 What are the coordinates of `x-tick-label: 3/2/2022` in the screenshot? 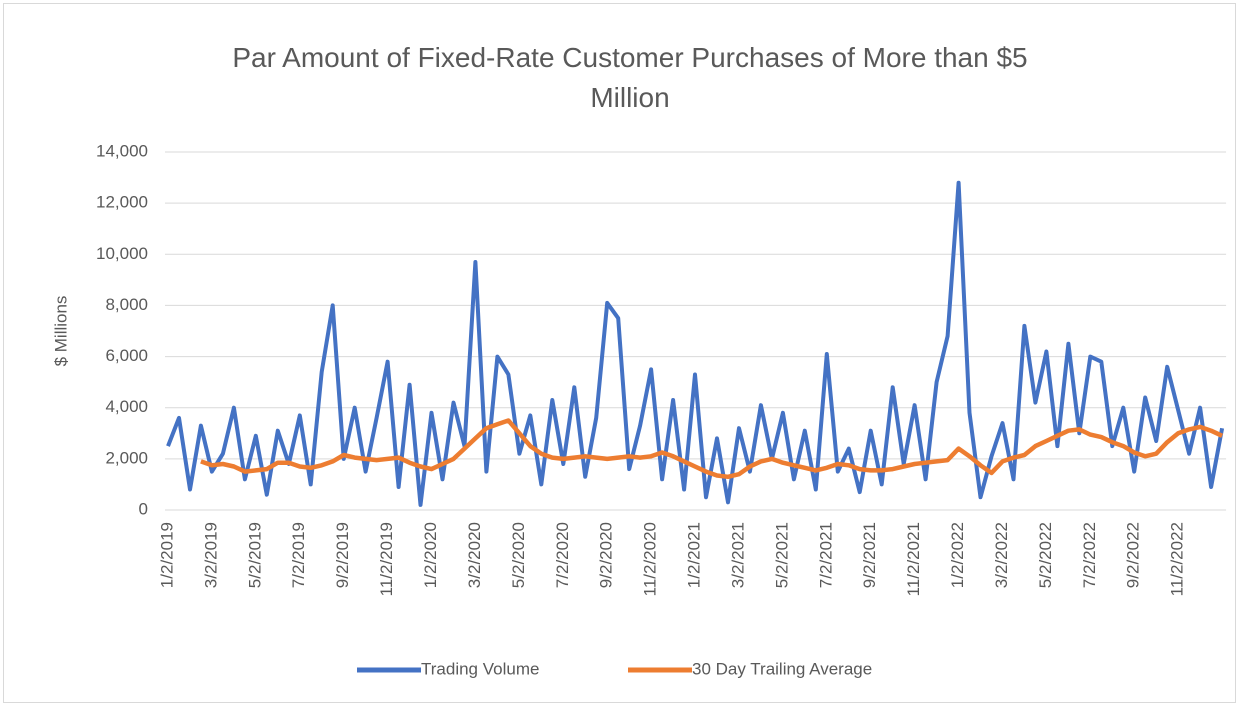 It's located at (1001, 555).